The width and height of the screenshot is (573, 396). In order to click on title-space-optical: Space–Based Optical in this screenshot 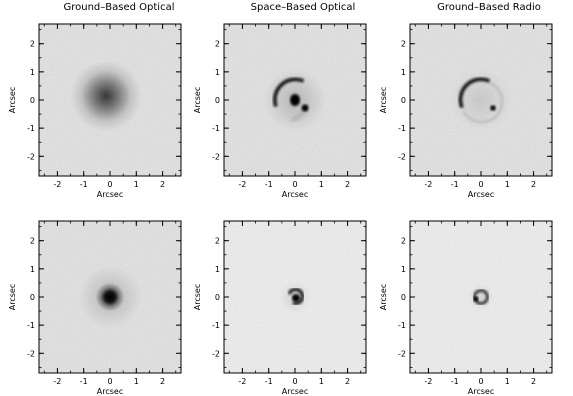, I will do `click(303, 7)`.